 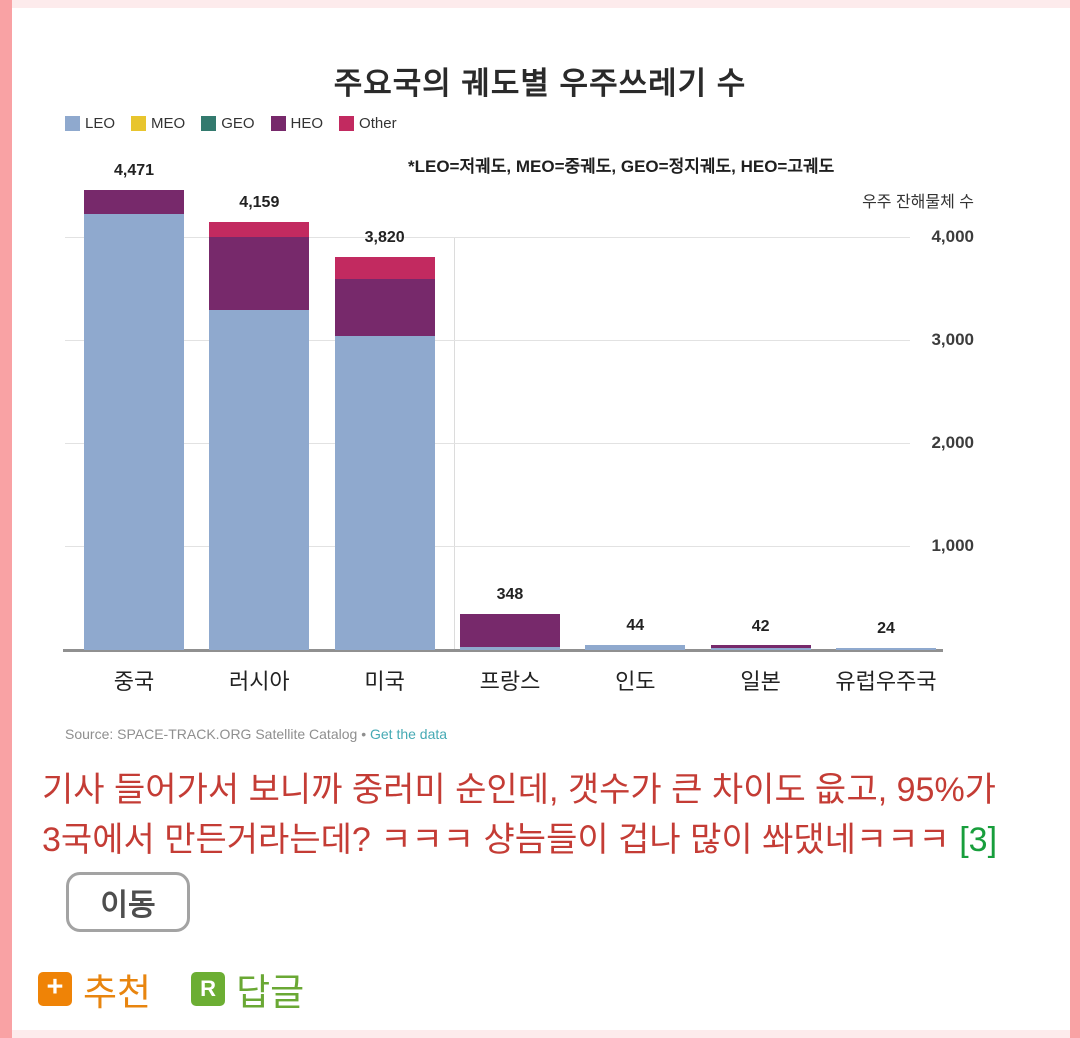 What do you see at coordinates (540, 4) in the screenshot?
I see `frame-top` at bounding box center [540, 4].